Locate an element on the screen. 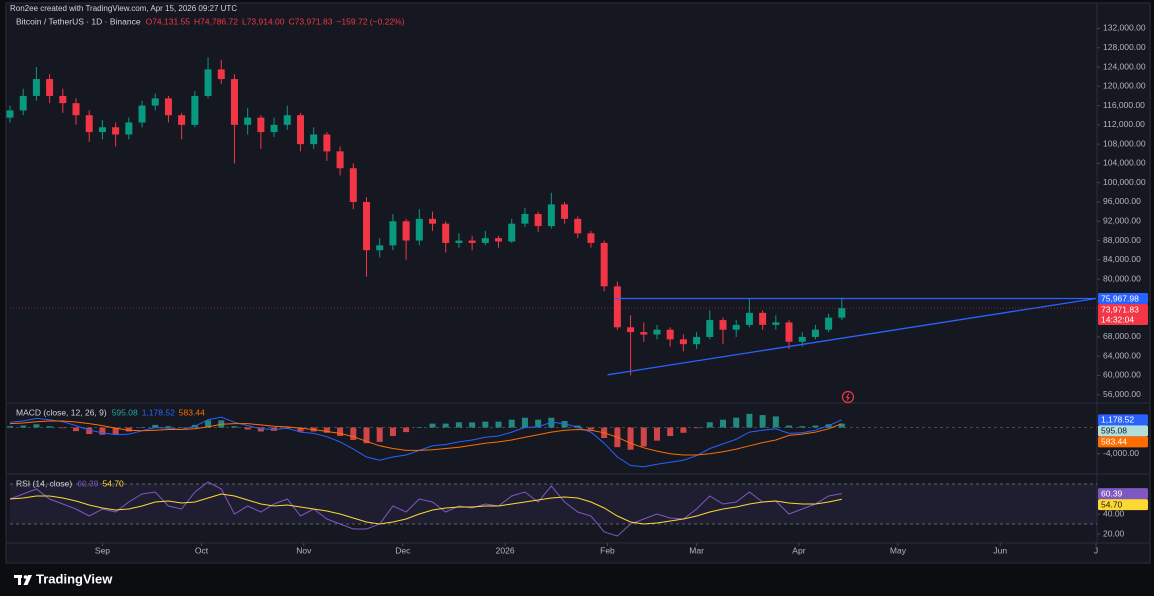 The height and width of the screenshot is (596, 1154). y-tick-label: 64,000.00 is located at coordinates (1122, 355).